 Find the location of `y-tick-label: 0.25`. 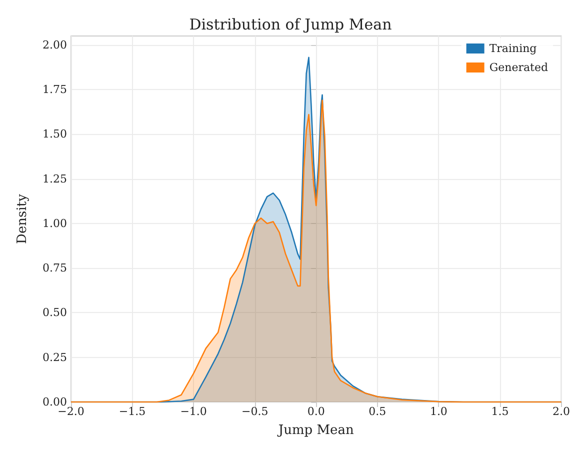

y-tick-label: 0.25 is located at coordinates (54, 357).